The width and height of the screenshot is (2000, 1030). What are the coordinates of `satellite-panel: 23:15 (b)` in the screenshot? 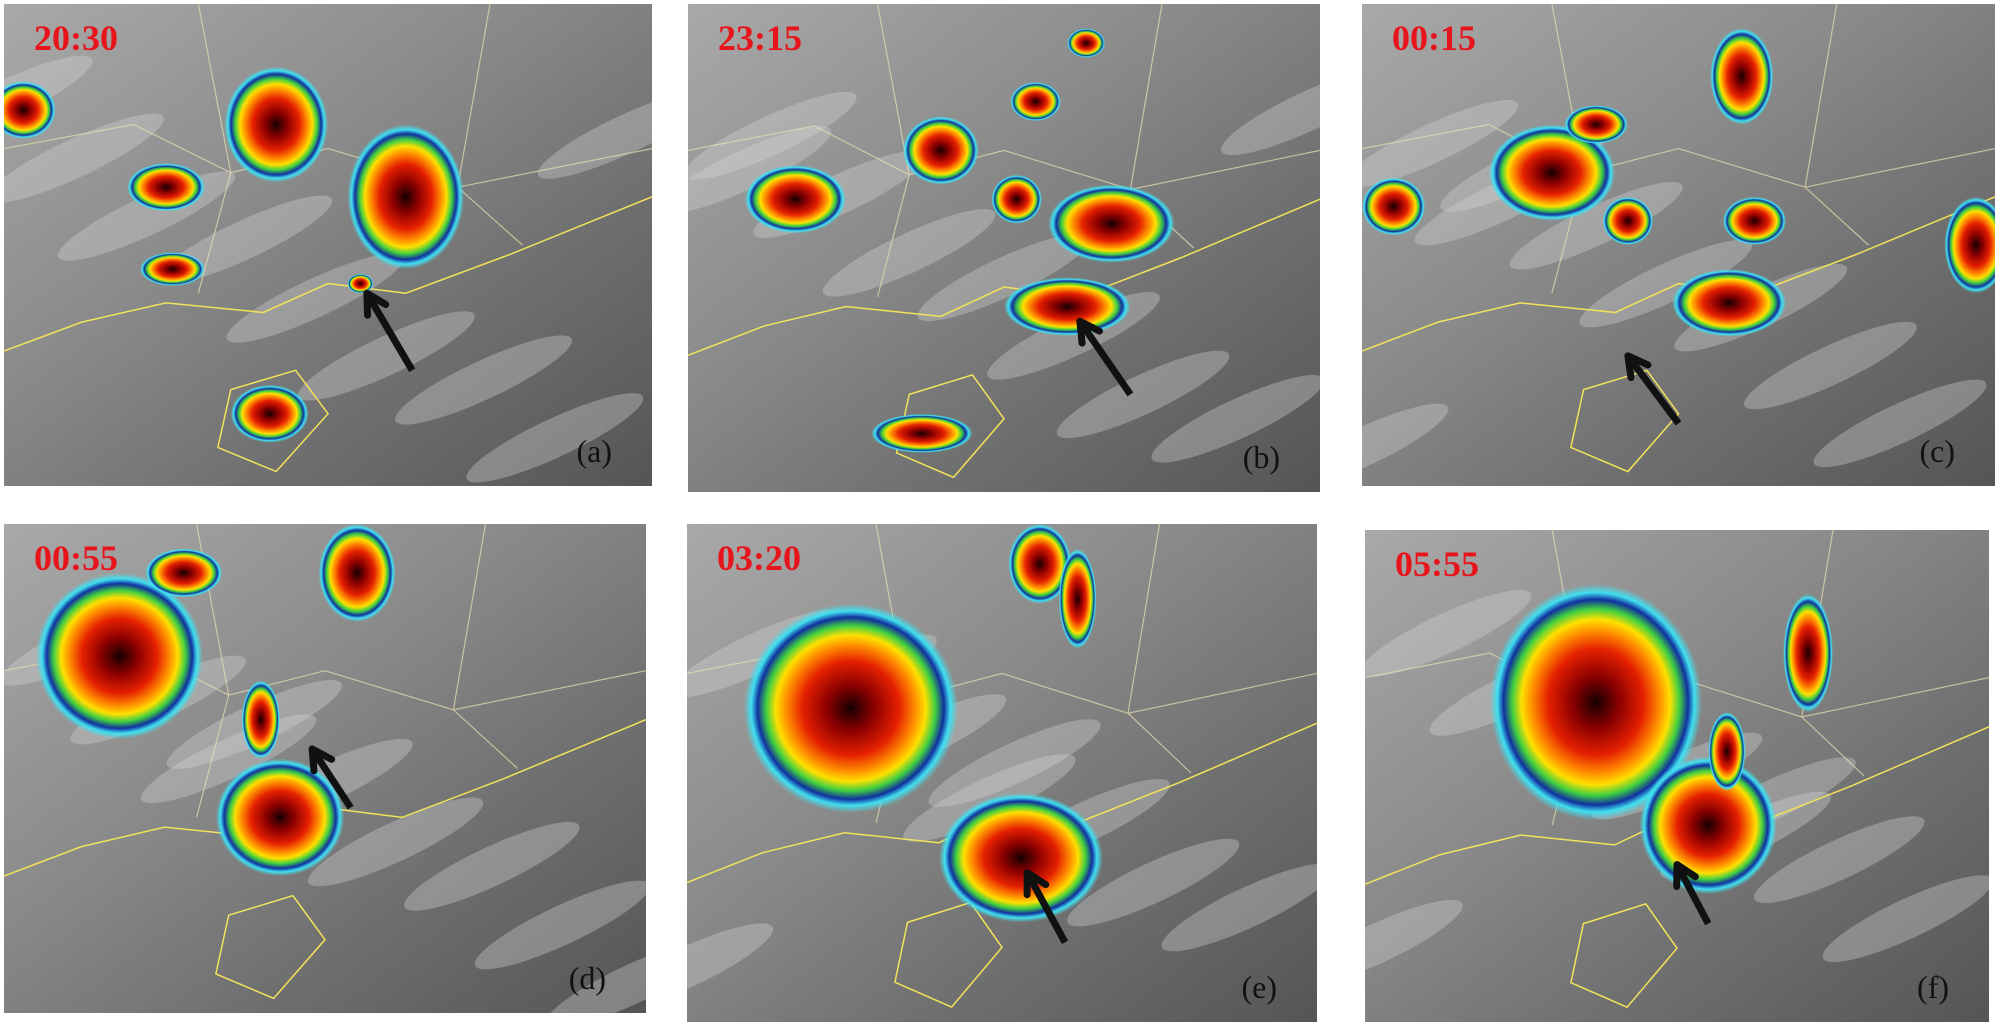 It's located at (1004, 248).